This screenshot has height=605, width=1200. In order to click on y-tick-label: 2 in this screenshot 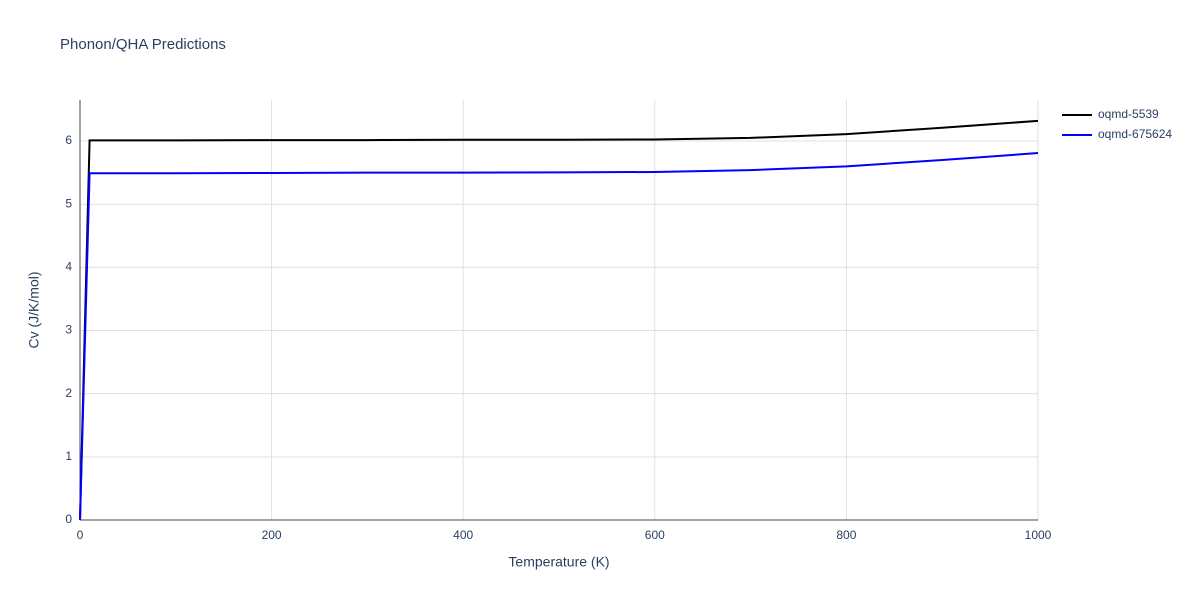, I will do `click(68, 393)`.